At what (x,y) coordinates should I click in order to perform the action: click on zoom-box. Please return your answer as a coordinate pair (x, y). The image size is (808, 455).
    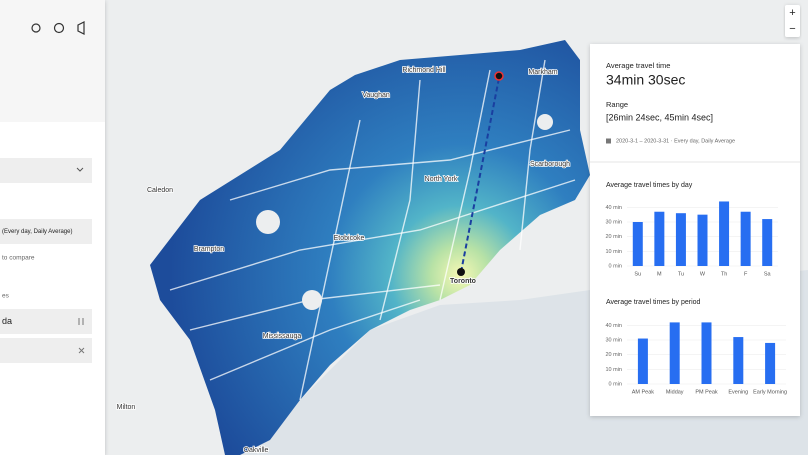
    Looking at the image, I should click on (792, 21).